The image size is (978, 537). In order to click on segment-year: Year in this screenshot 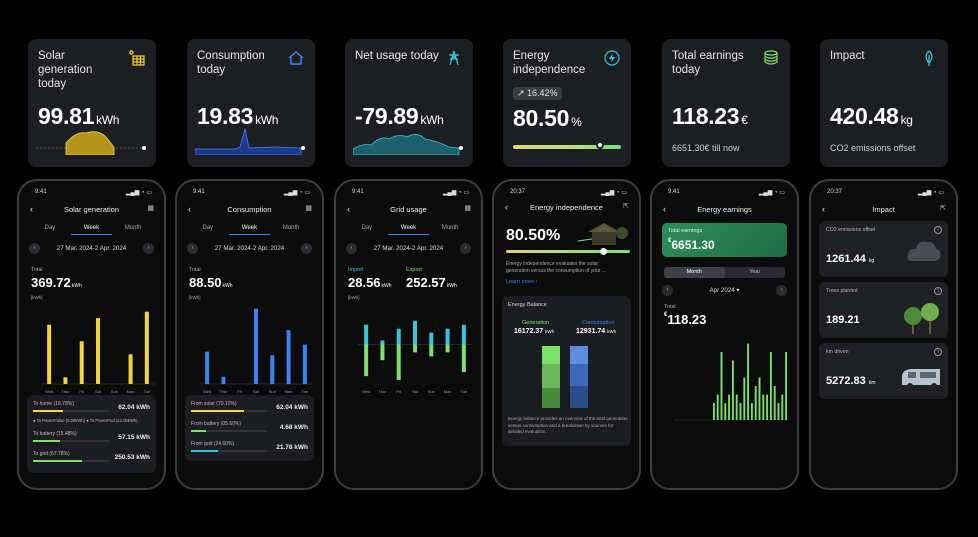, I will do `click(755, 272)`.